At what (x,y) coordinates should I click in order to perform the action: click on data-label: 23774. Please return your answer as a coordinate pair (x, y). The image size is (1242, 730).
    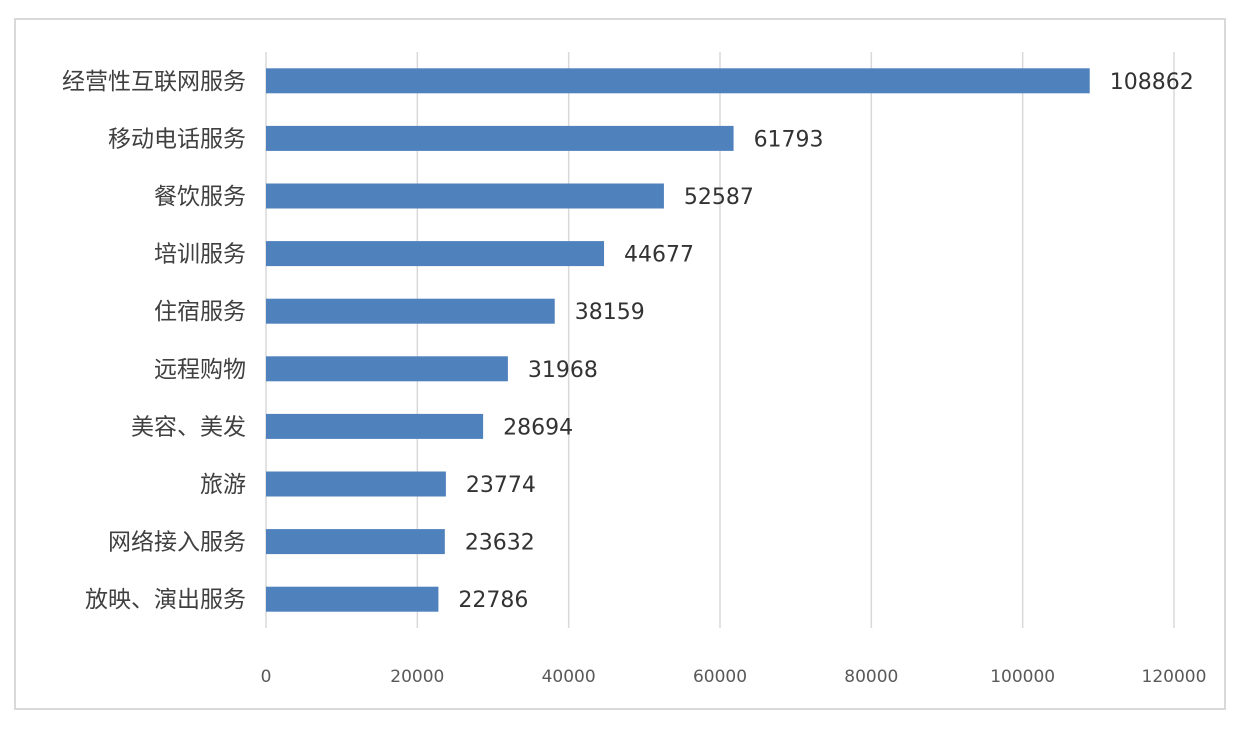
    Looking at the image, I should click on (501, 485).